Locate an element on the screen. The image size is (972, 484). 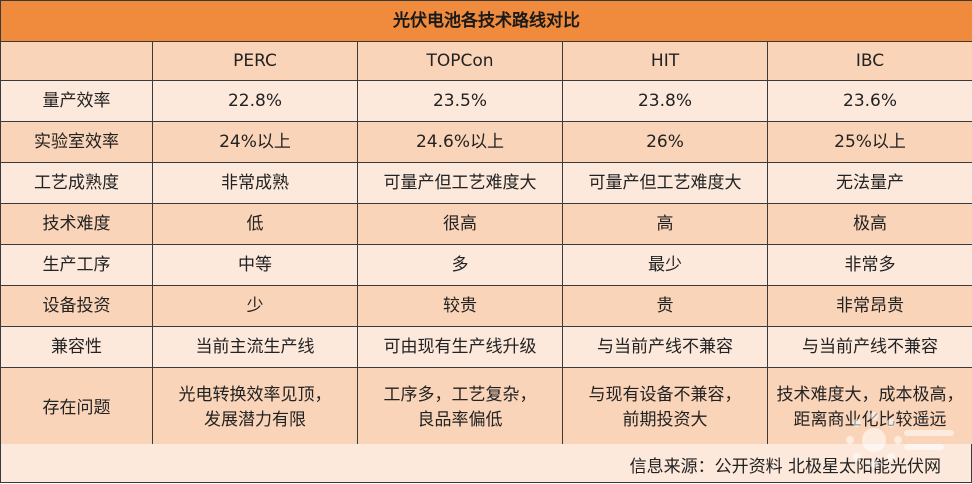
title-row: 光伏电池各技术路线对比 is located at coordinates (486, 21).